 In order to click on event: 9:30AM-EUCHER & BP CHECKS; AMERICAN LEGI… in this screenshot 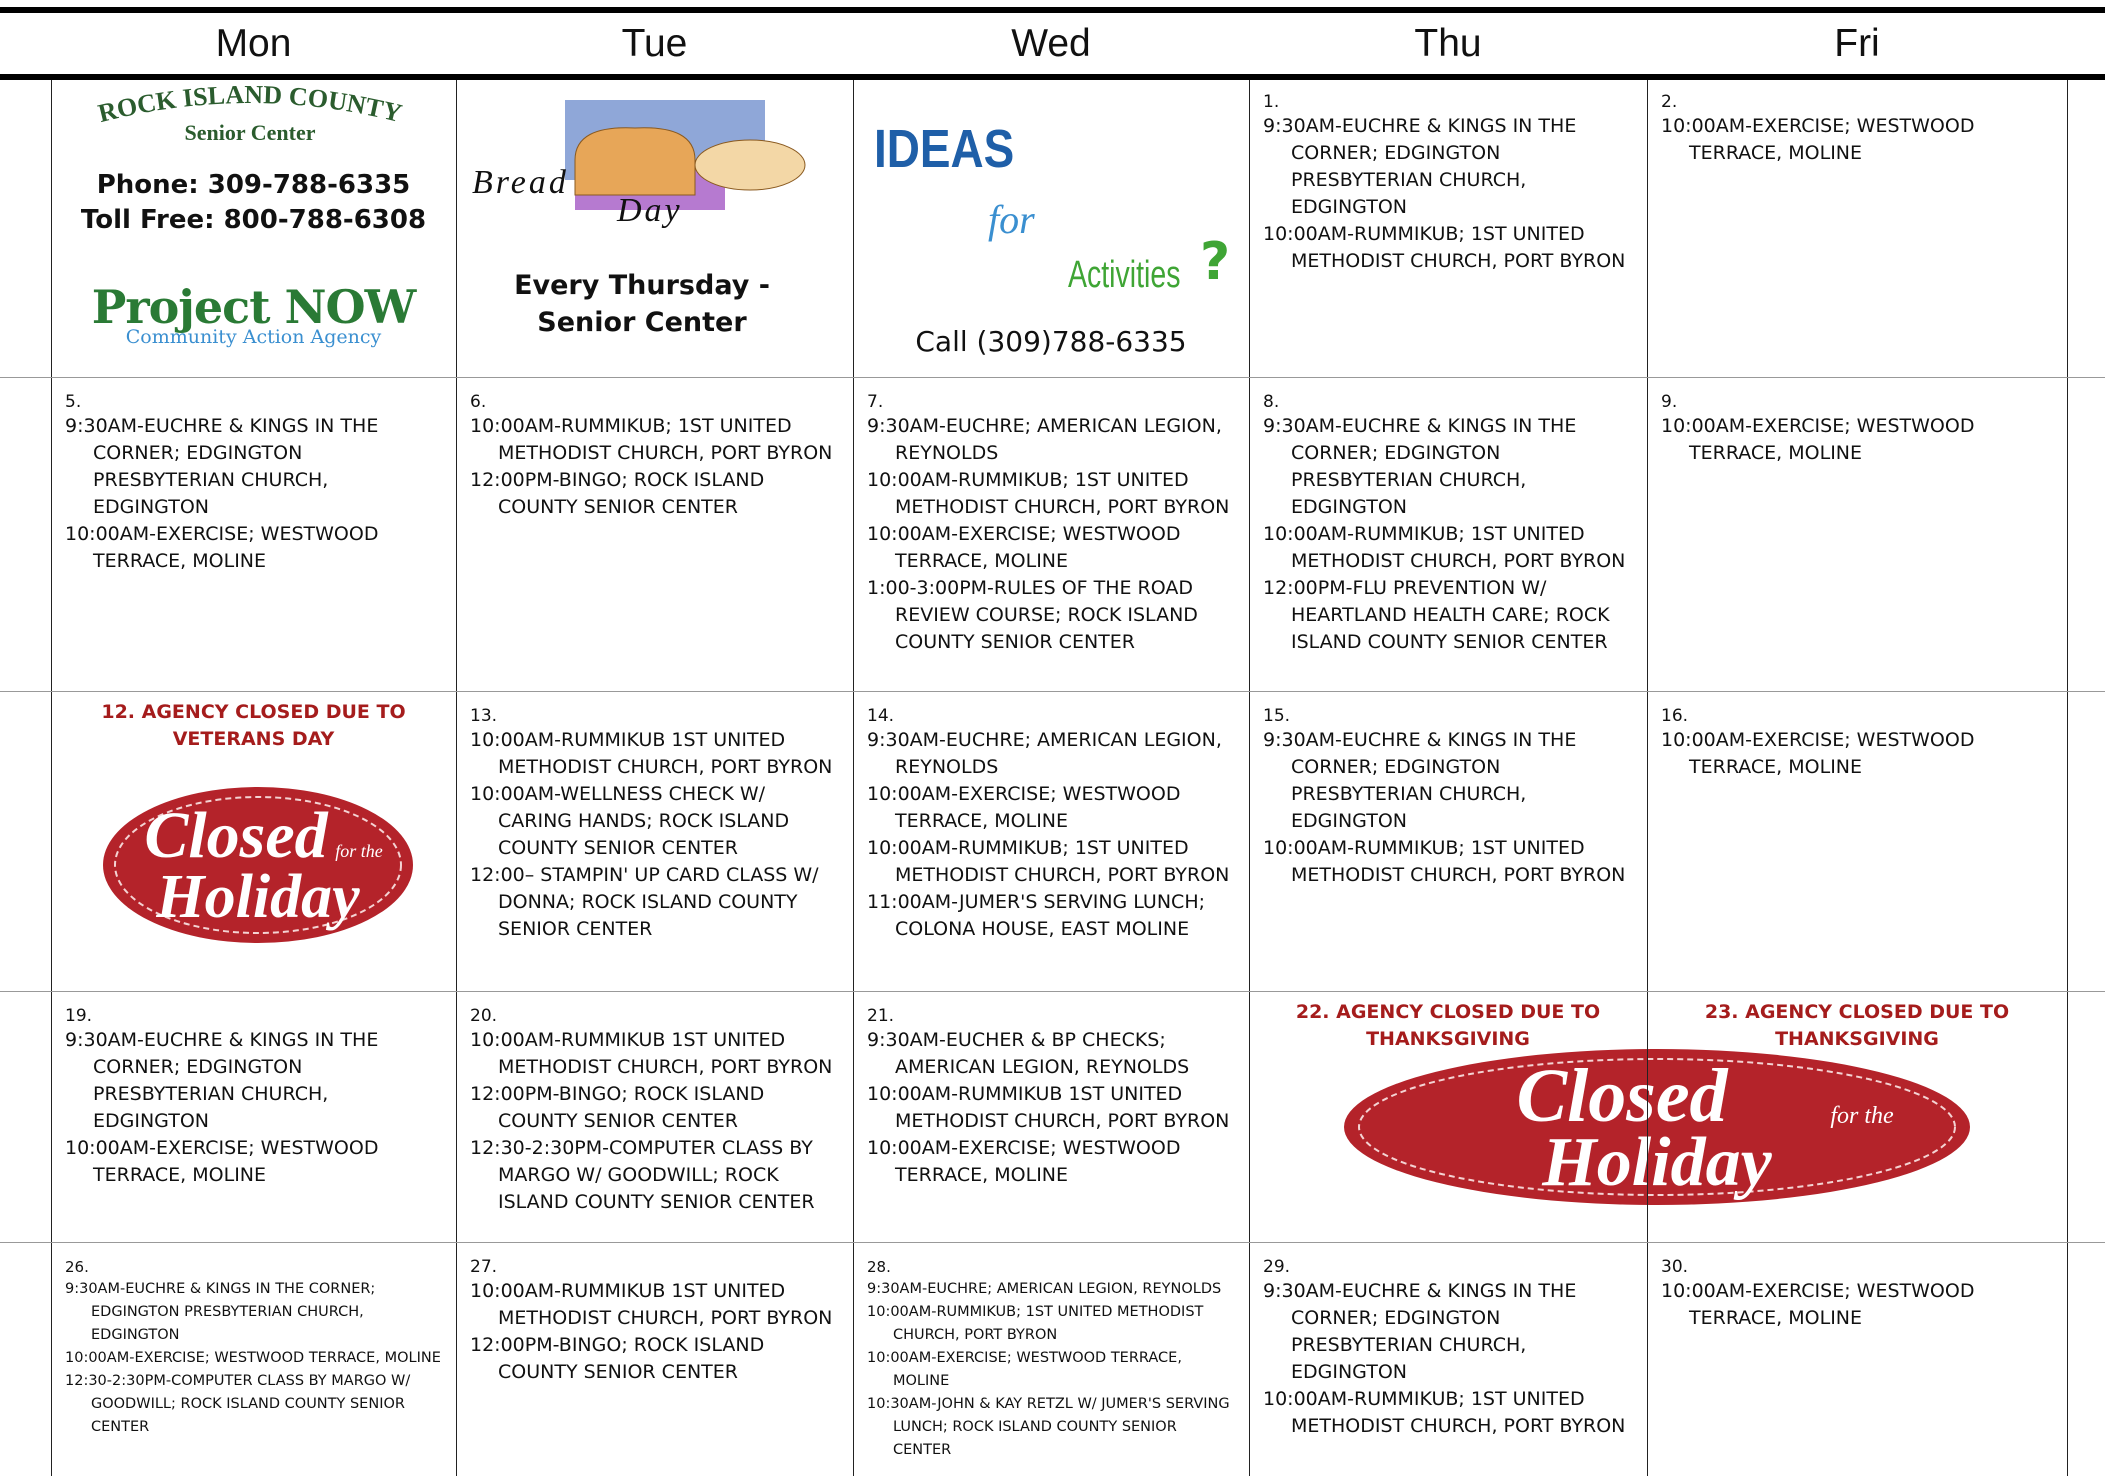, I will do `click(1028, 1053)`.